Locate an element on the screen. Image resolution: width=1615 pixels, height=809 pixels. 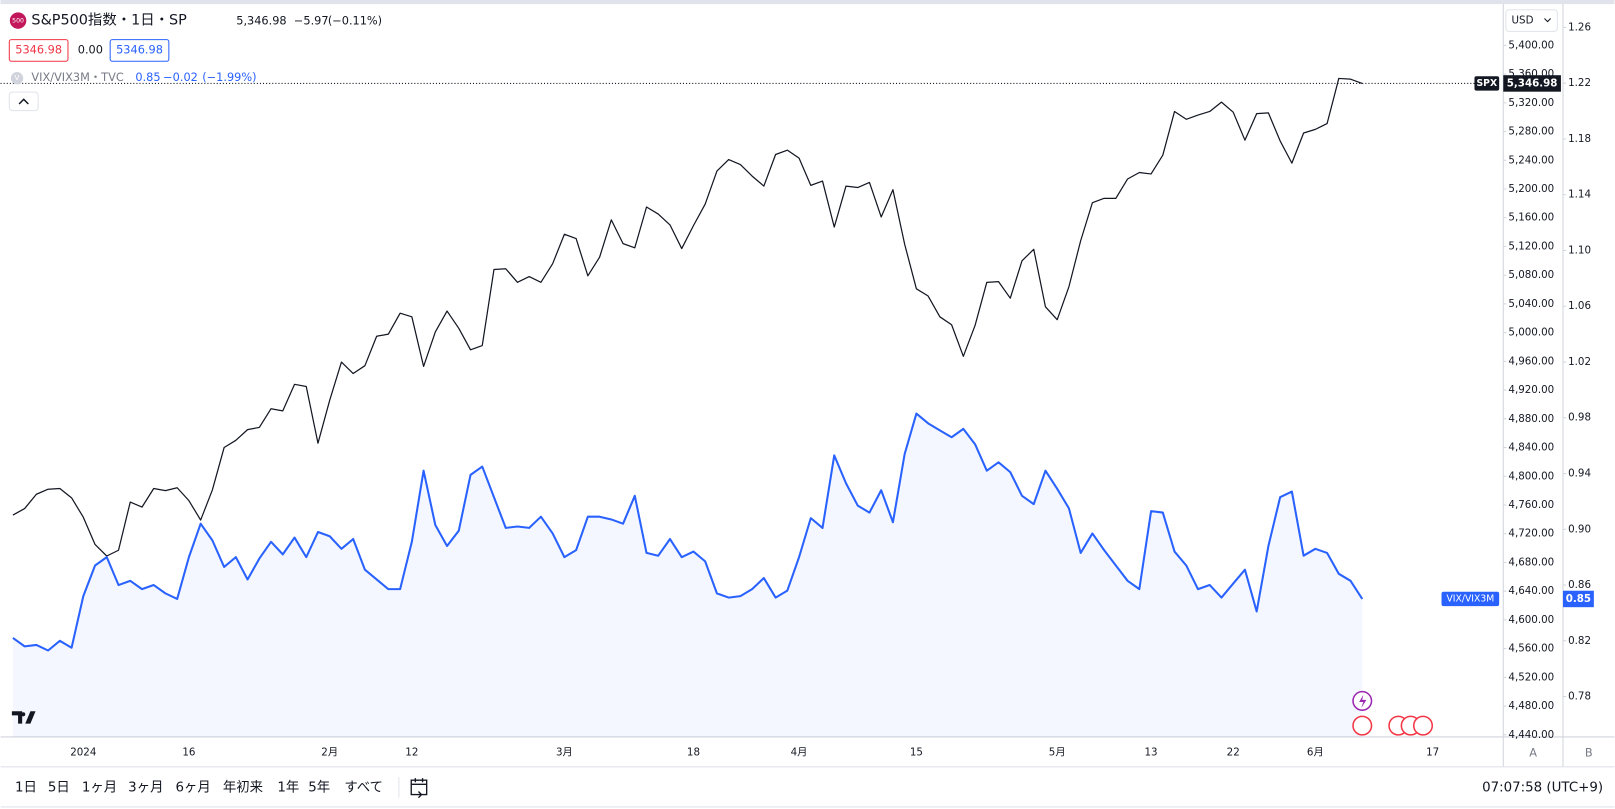
x-tick-label: 16 is located at coordinates (188, 752).